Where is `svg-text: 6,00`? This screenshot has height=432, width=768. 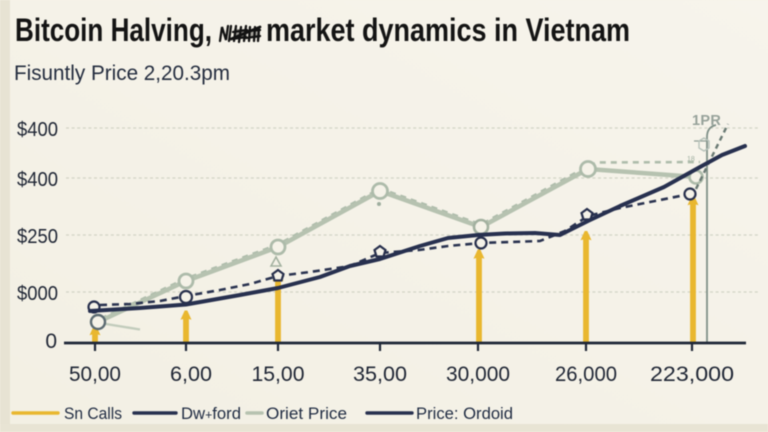
svg-text: 6,00 is located at coordinates (191, 374).